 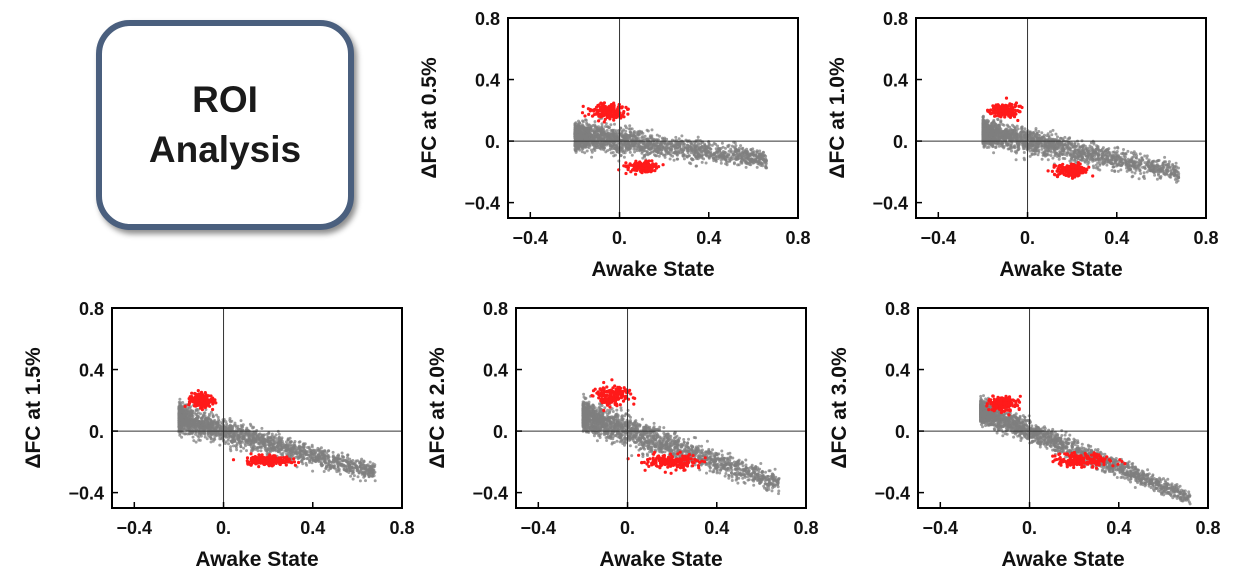 I want to click on x-tick-label: 0.4, so click(x=1116, y=238).